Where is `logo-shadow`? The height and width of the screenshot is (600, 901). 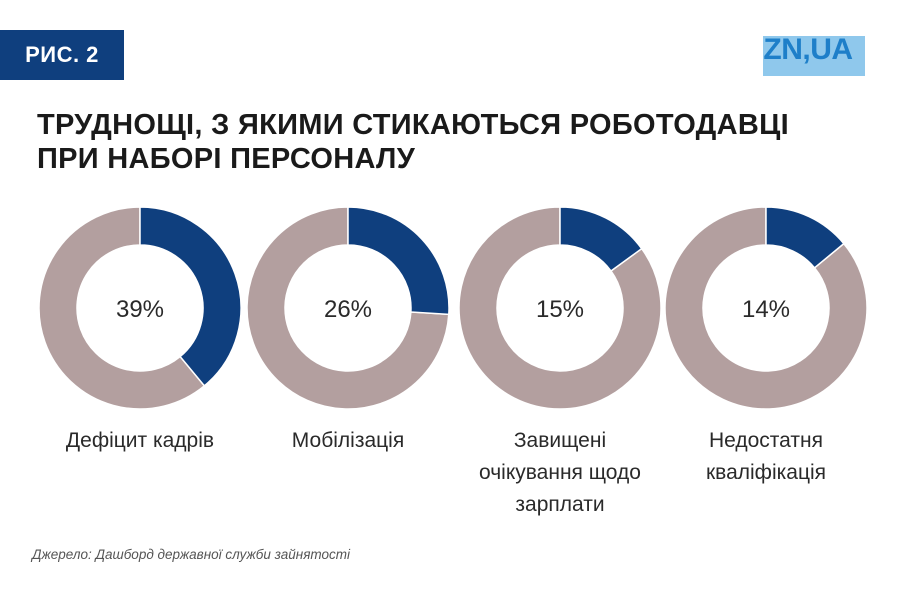
logo-shadow is located at coordinates (814, 56).